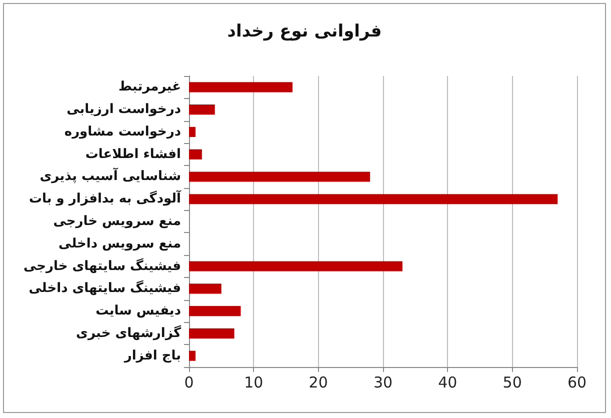 The width and height of the screenshot is (611, 418). I want to click on x-tick-label: 30, so click(383, 383).